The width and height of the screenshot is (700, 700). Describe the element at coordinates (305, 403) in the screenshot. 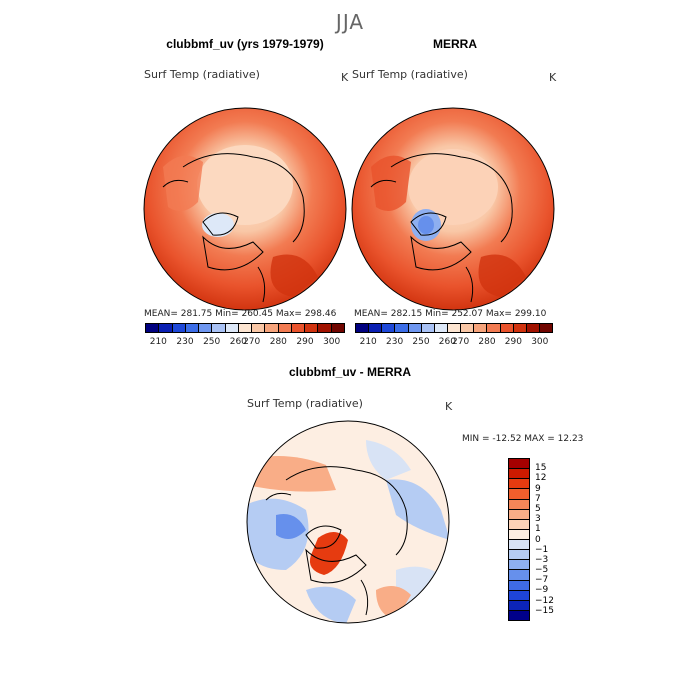

I see `panel-3-variable-label: Surf Temp (radiative)` at that location.